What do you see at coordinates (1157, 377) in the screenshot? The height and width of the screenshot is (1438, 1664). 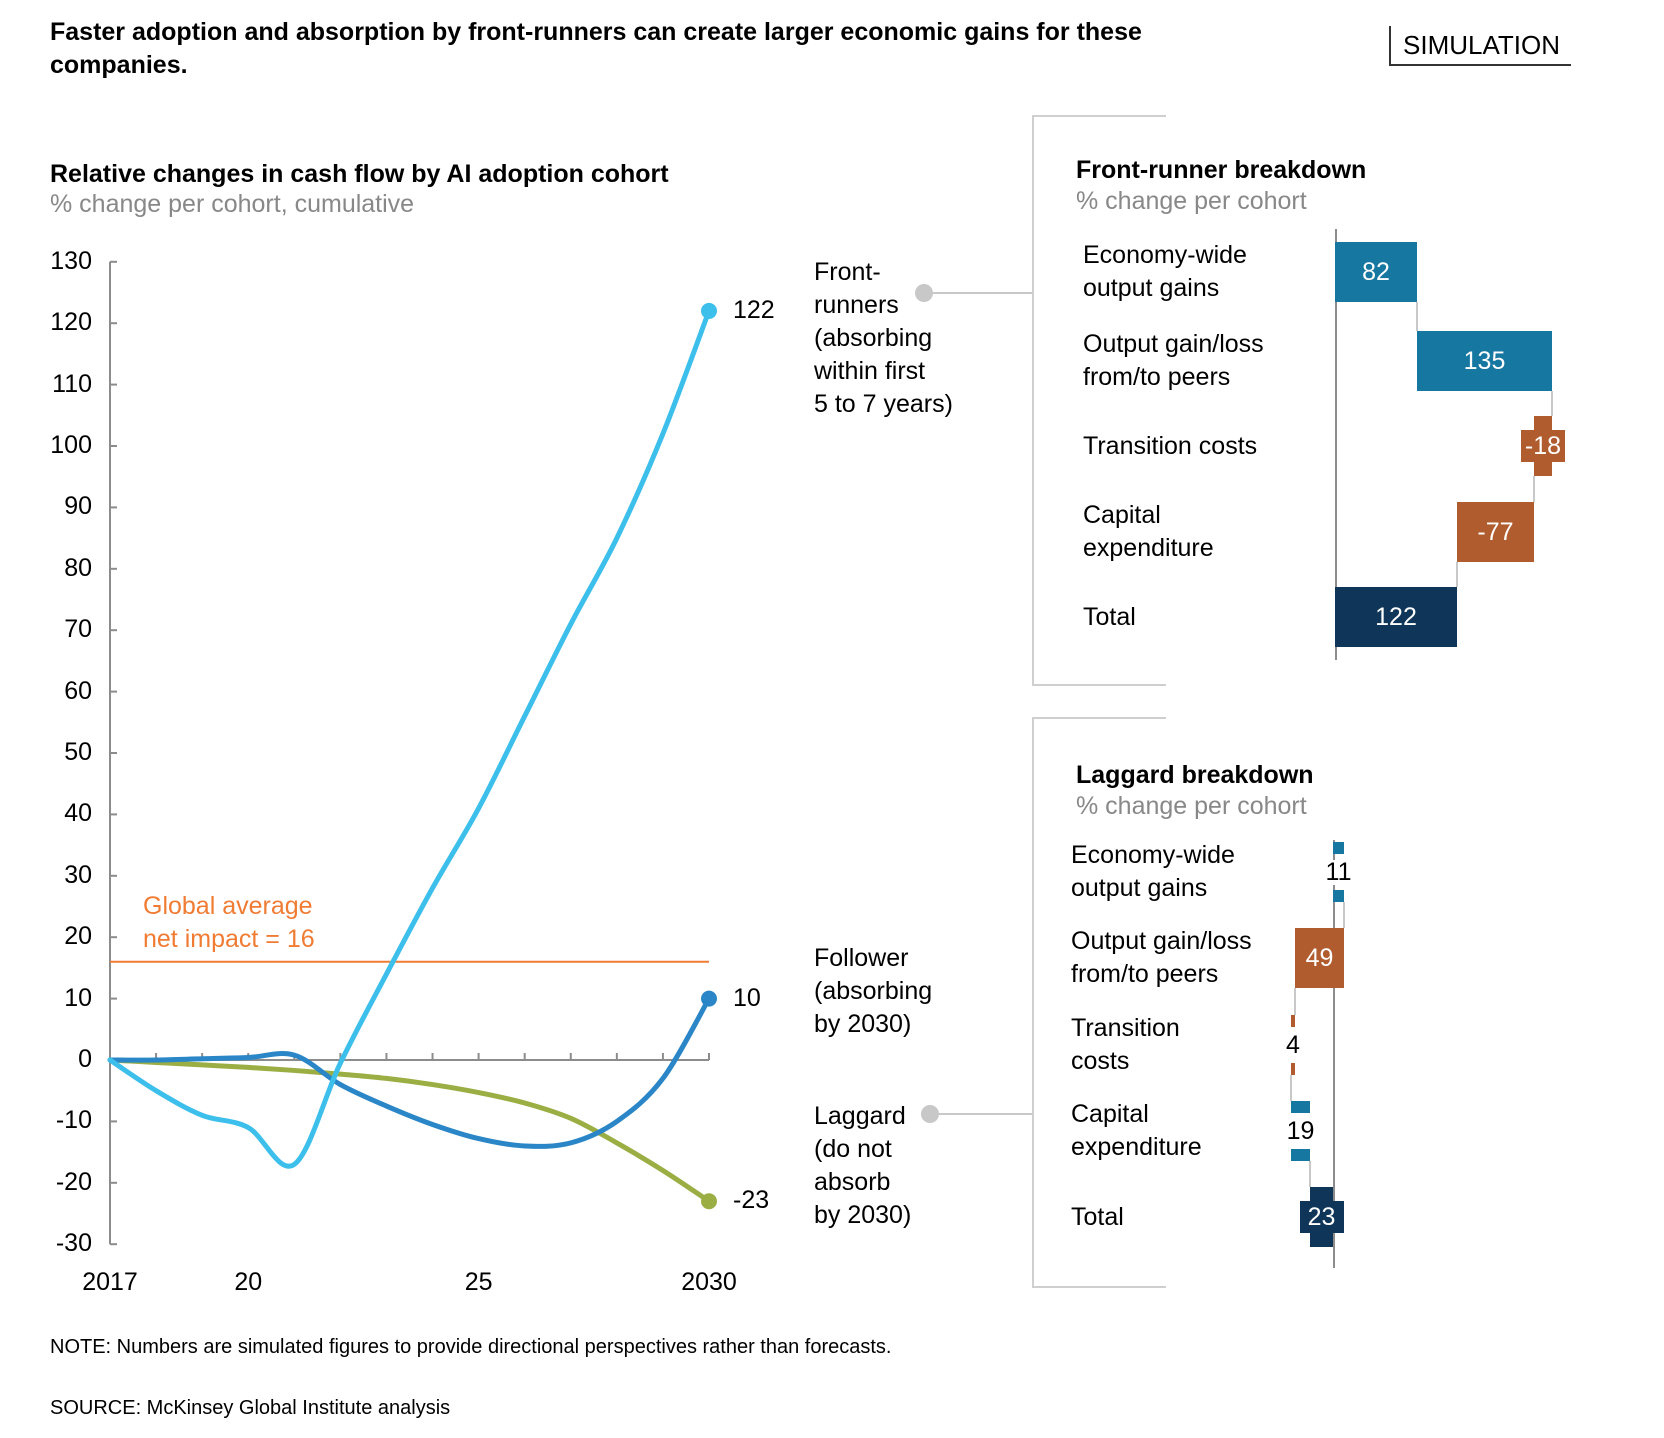 I see `category-label-line: from/to peers` at bounding box center [1157, 377].